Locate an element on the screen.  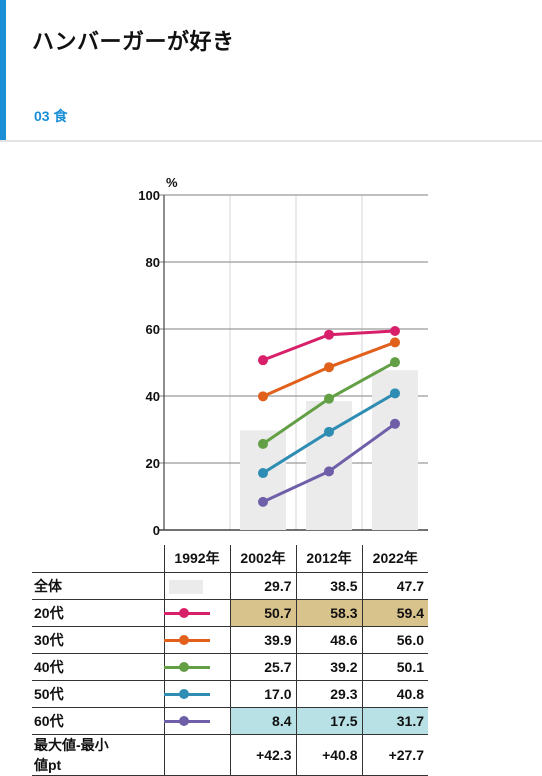
table-header-row: 1992年 2002年 2012年 2022年 is located at coordinates (230, 559).